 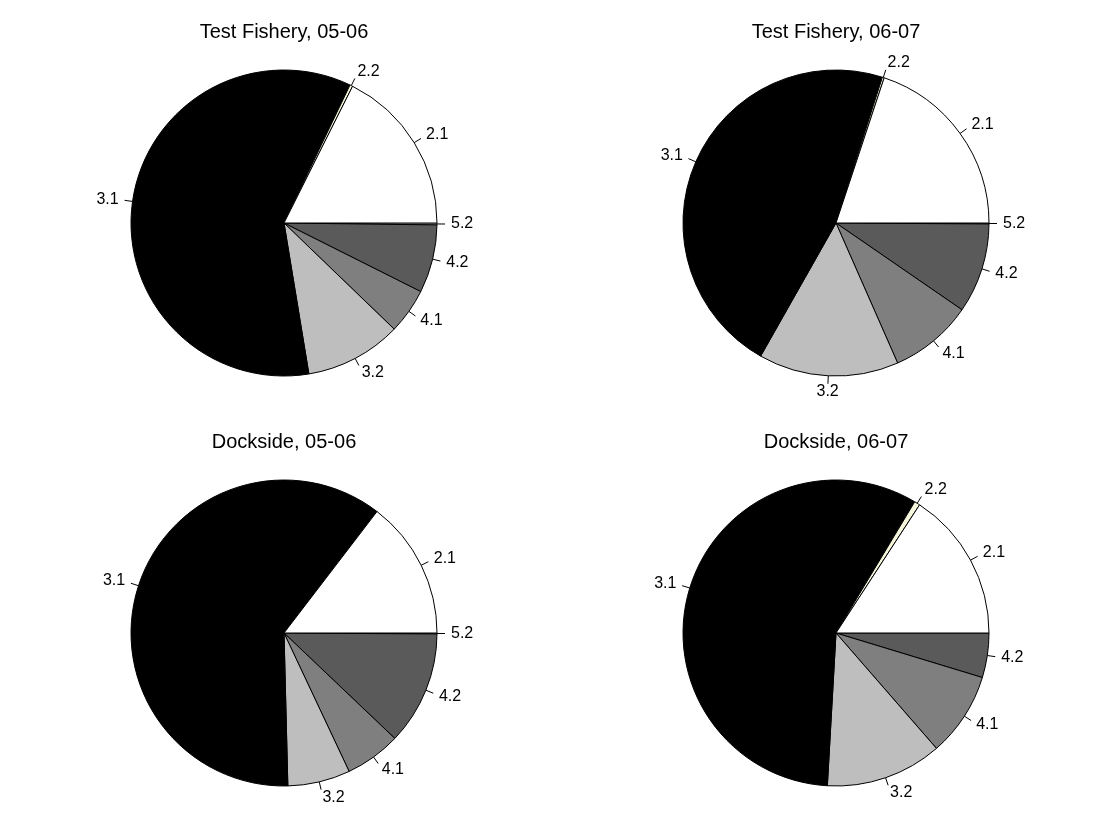 What do you see at coordinates (836, 440) in the screenshot?
I see `chart-title: Dockside, 06-07` at bounding box center [836, 440].